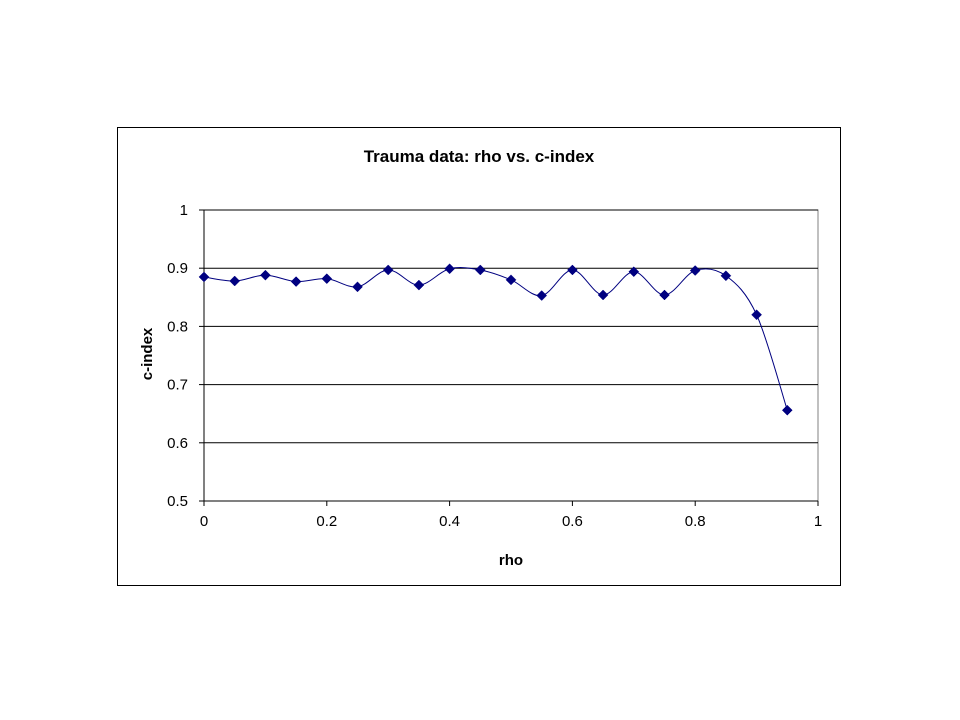  I want to click on x-tick-label: 1, so click(818, 521).